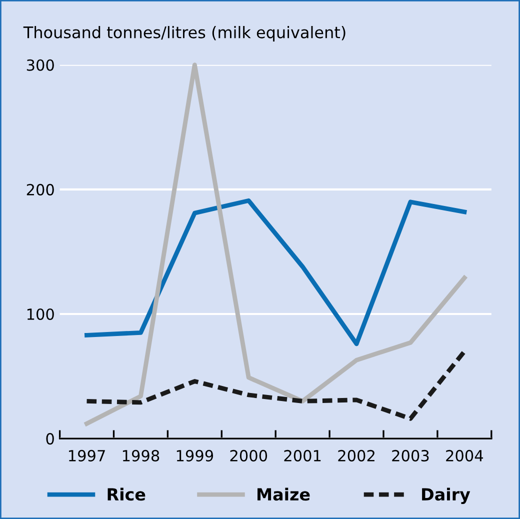  What do you see at coordinates (284, 494) in the screenshot?
I see `legend-label: Maize` at bounding box center [284, 494].